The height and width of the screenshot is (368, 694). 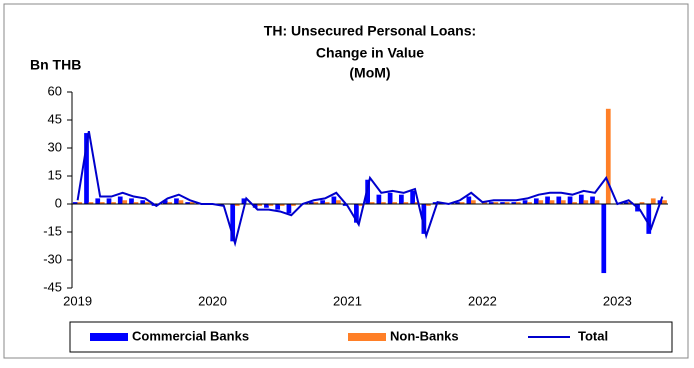 What do you see at coordinates (369, 73) in the screenshot?
I see `chart-title: (MoM)` at bounding box center [369, 73].